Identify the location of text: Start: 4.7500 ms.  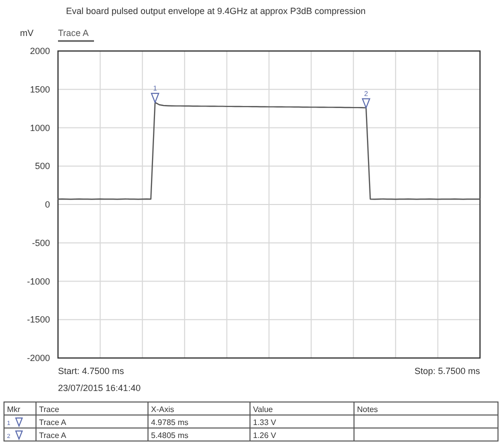
(91, 371).